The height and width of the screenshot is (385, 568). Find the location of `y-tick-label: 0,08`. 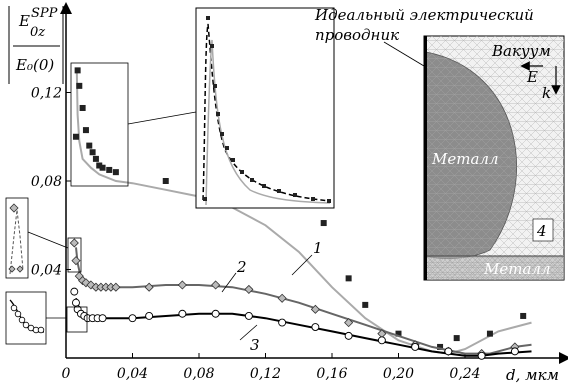

y-tick-label: 0,08 is located at coordinates (46, 182).